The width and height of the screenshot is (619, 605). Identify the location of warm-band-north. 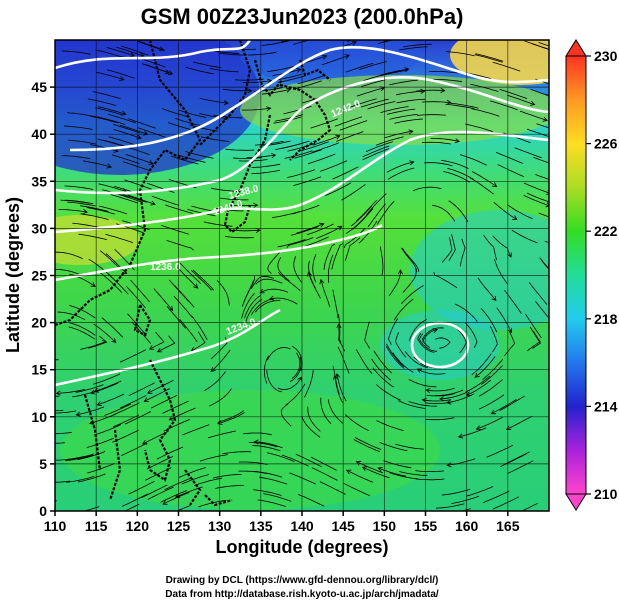
(394, 110).